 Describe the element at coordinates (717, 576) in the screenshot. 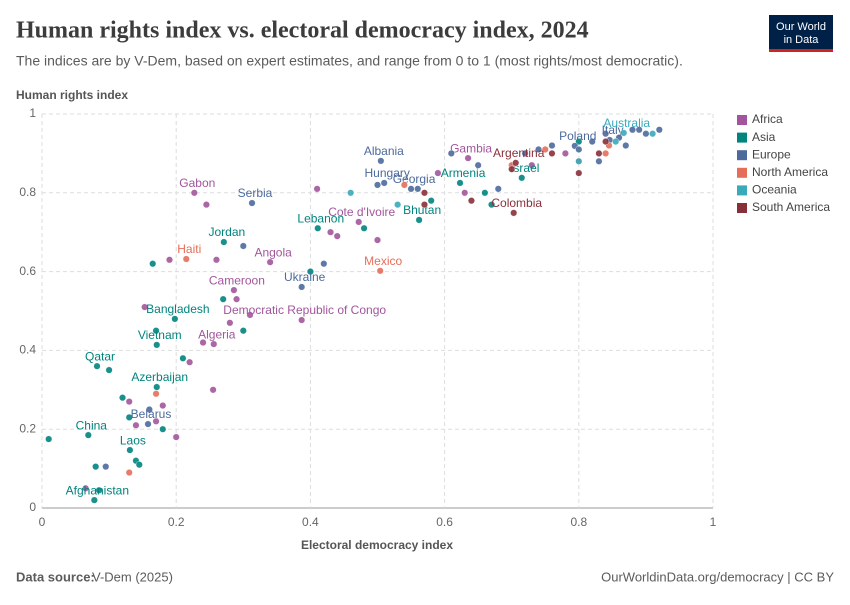

I see `url: OurWorldinData.org/democracy | CC BY` at that location.